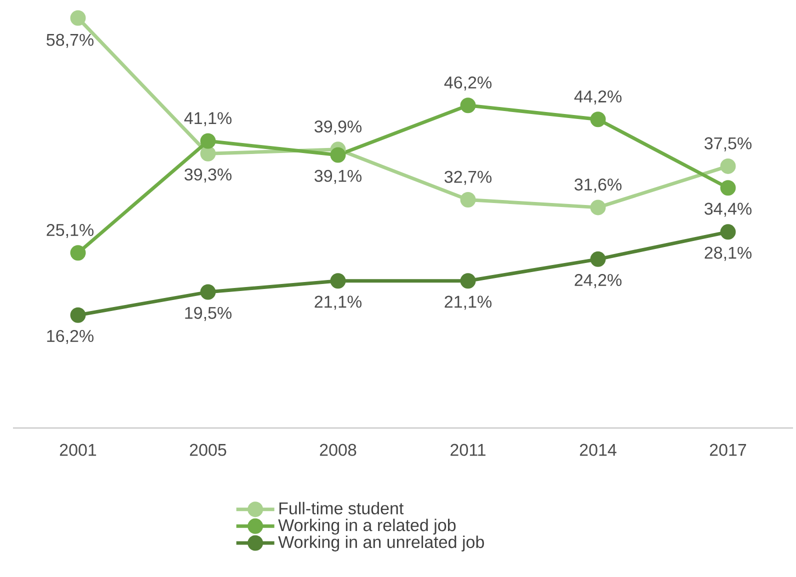 Image resolution: width=796 pixels, height=577 pixels. What do you see at coordinates (728, 144) in the screenshot?
I see `data-label: 37,5%` at bounding box center [728, 144].